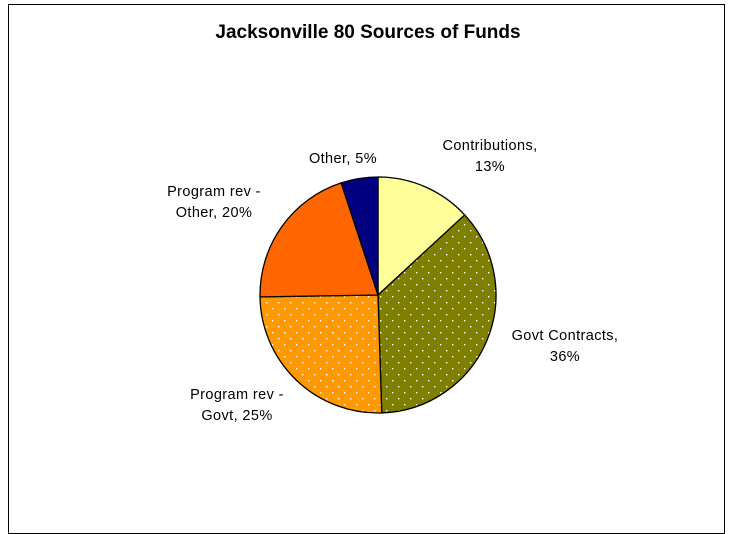  I want to click on slice-label-program-rev-other: Program rev - Other, 20%, so click(214, 202).